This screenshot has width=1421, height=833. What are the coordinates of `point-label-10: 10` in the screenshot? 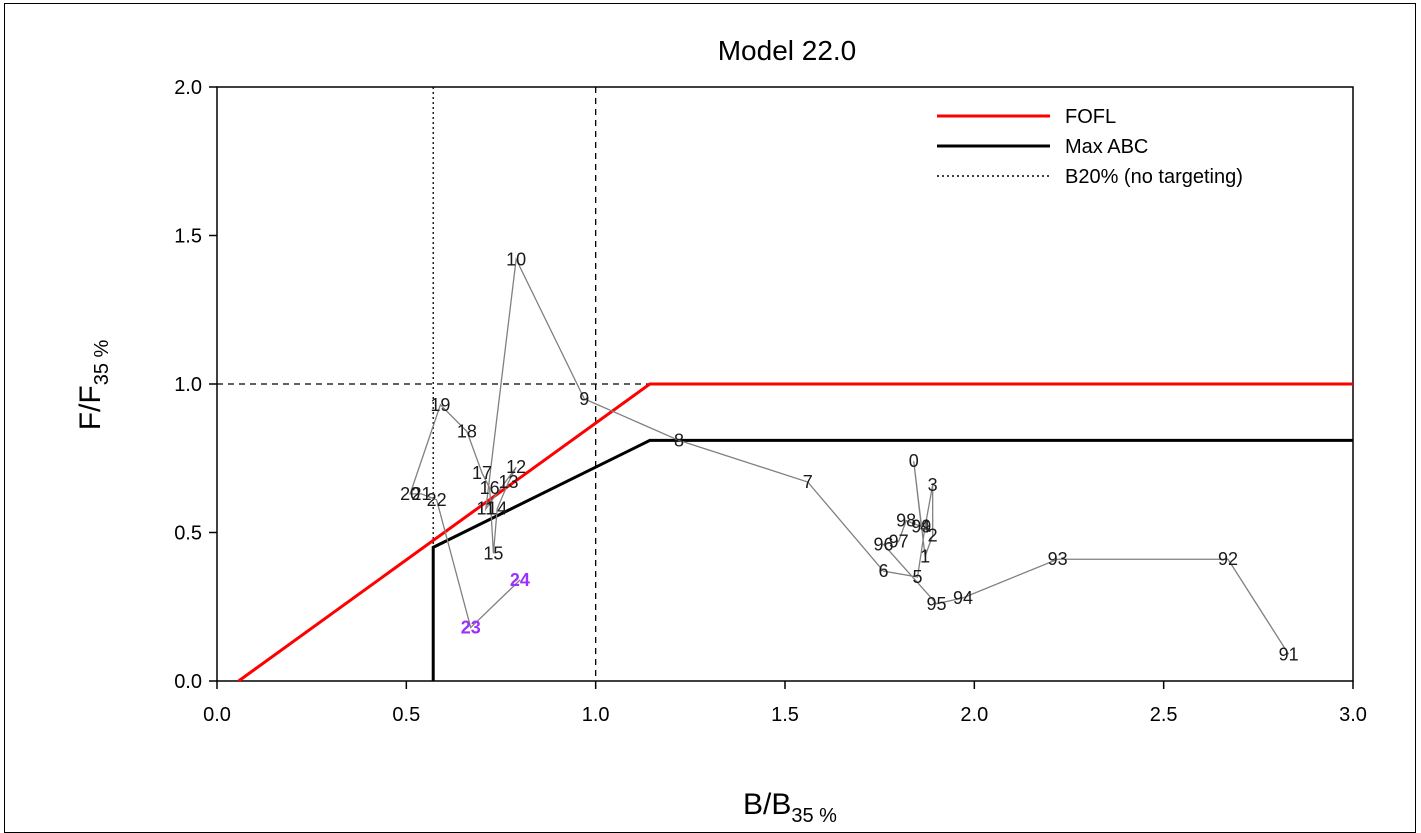 It's located at (516, 259).